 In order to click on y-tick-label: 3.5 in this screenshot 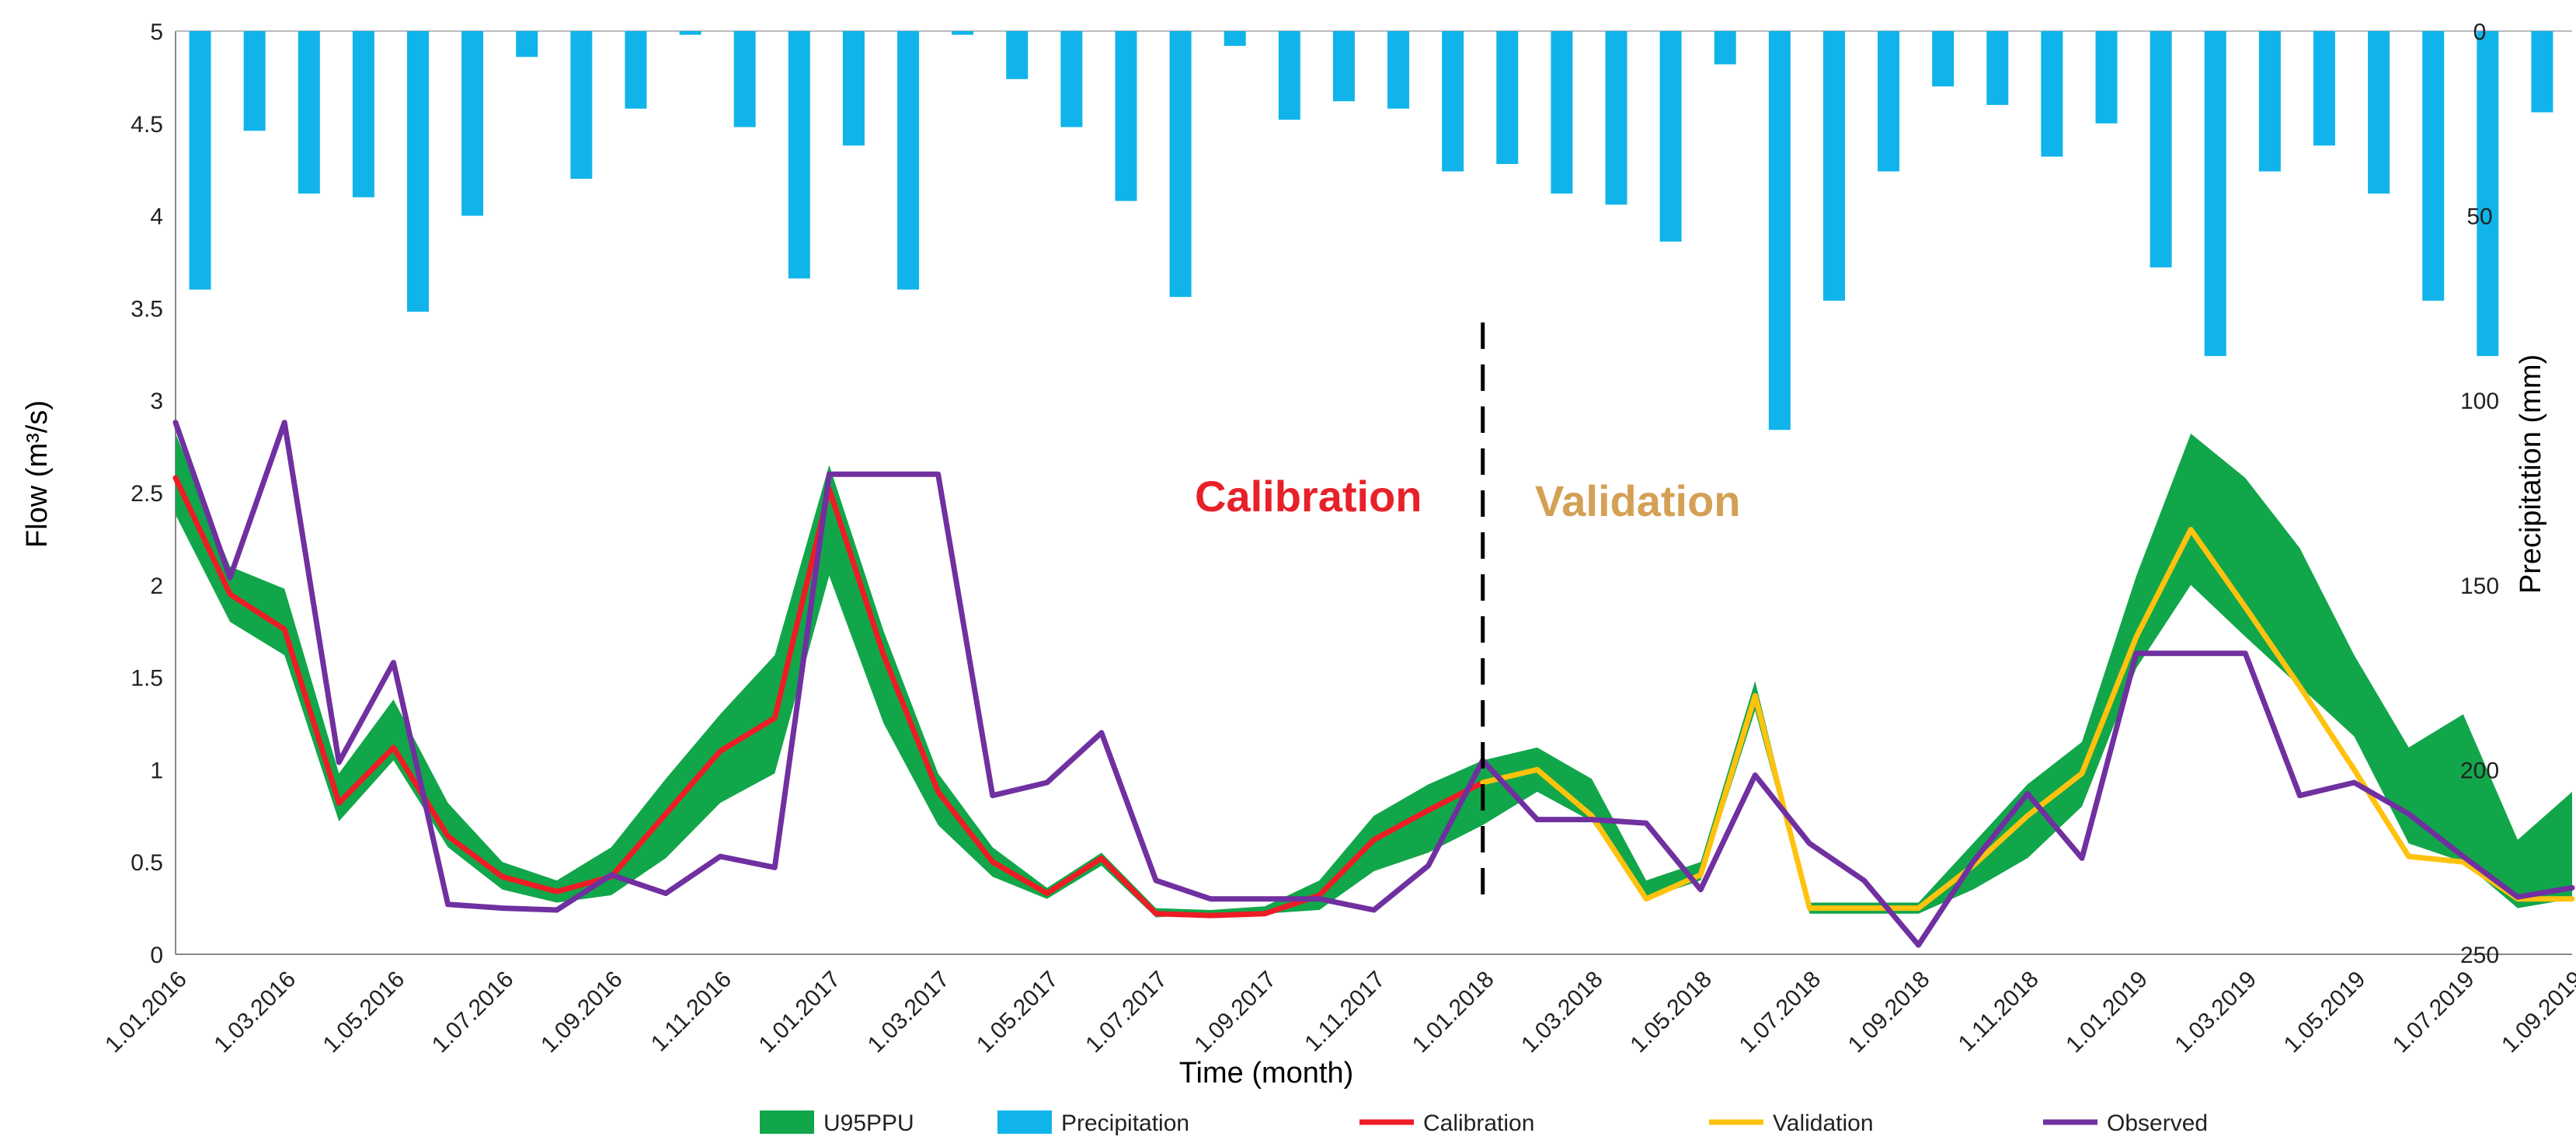, I will do `click(147, 309)`.